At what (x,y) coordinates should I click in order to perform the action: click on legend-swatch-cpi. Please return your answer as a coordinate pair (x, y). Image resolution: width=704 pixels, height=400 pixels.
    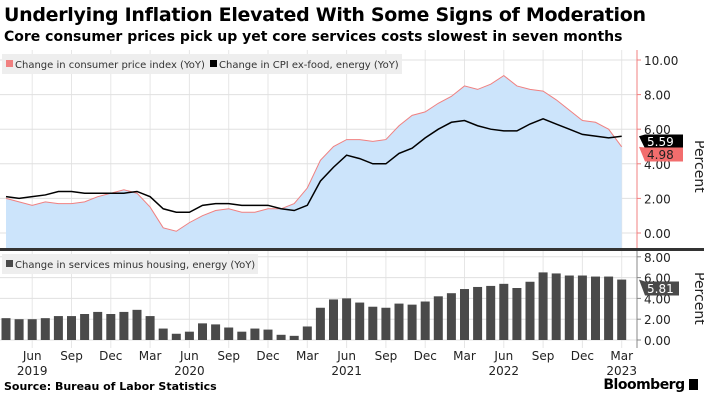
    Looking at the image, I should click on (9, 63).